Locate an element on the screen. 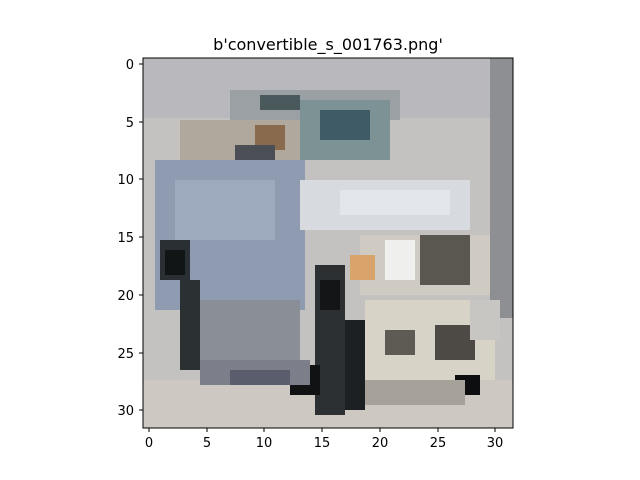 Image resolution: width=640 pixels, height=480 pixels. y-tick-label: 20 is located at coordinates (125, 296).